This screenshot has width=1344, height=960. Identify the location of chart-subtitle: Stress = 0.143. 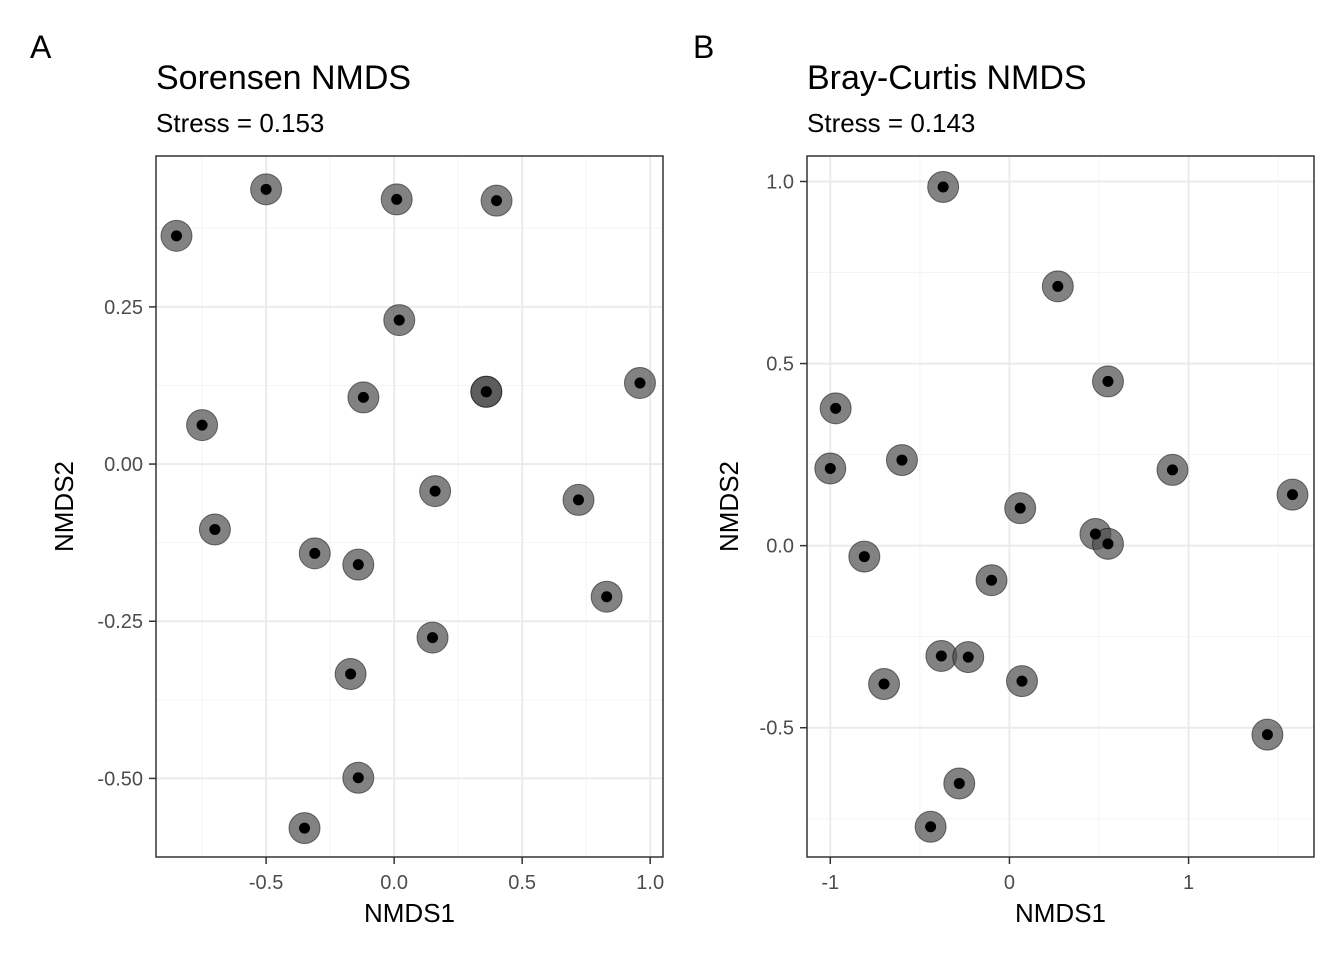
(891, 123).